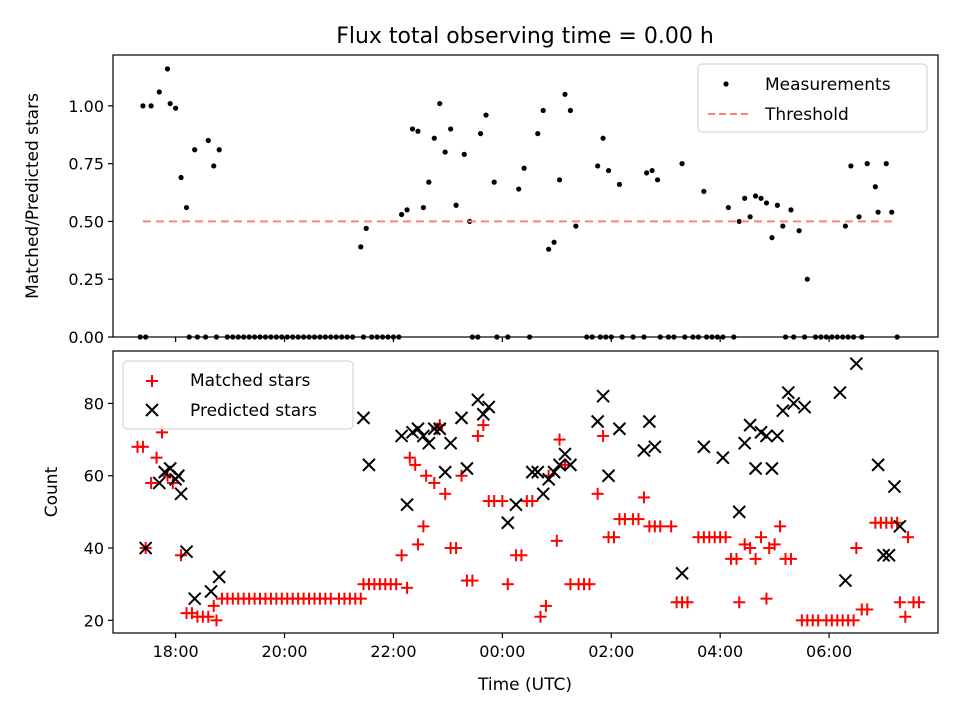 Image resolution: width=960 pixels, height=720 pixels. I want to click on ratio-legend-box, so click(812, 98).